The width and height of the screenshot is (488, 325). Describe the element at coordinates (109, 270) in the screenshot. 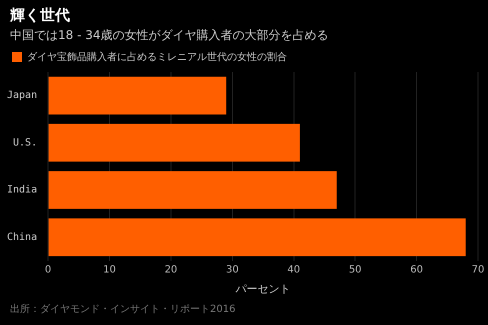

I see `x-tick-label: 10` at that location.